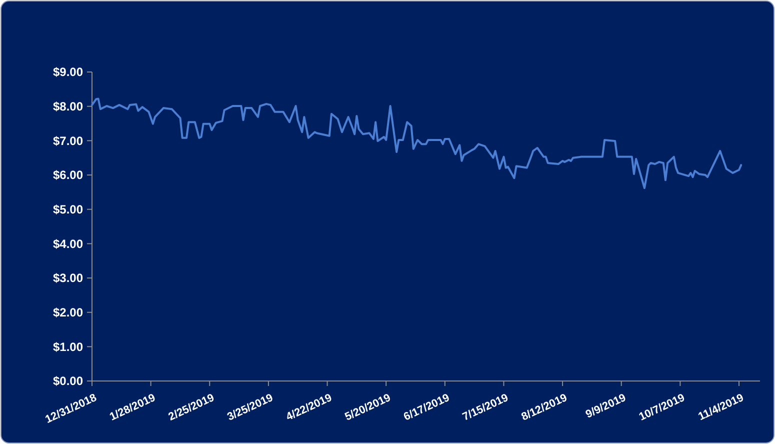  I want to click on y-tick-label: $9.00, so click(68, 72).